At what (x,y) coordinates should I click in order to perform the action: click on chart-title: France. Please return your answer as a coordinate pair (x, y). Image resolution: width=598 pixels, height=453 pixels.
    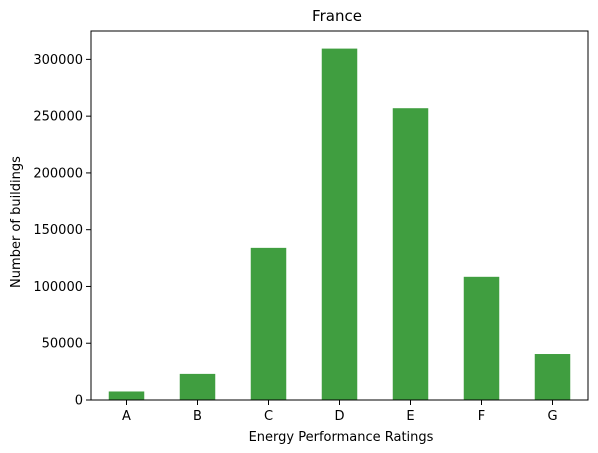
    Looking at the image, I should click on (337, 16).